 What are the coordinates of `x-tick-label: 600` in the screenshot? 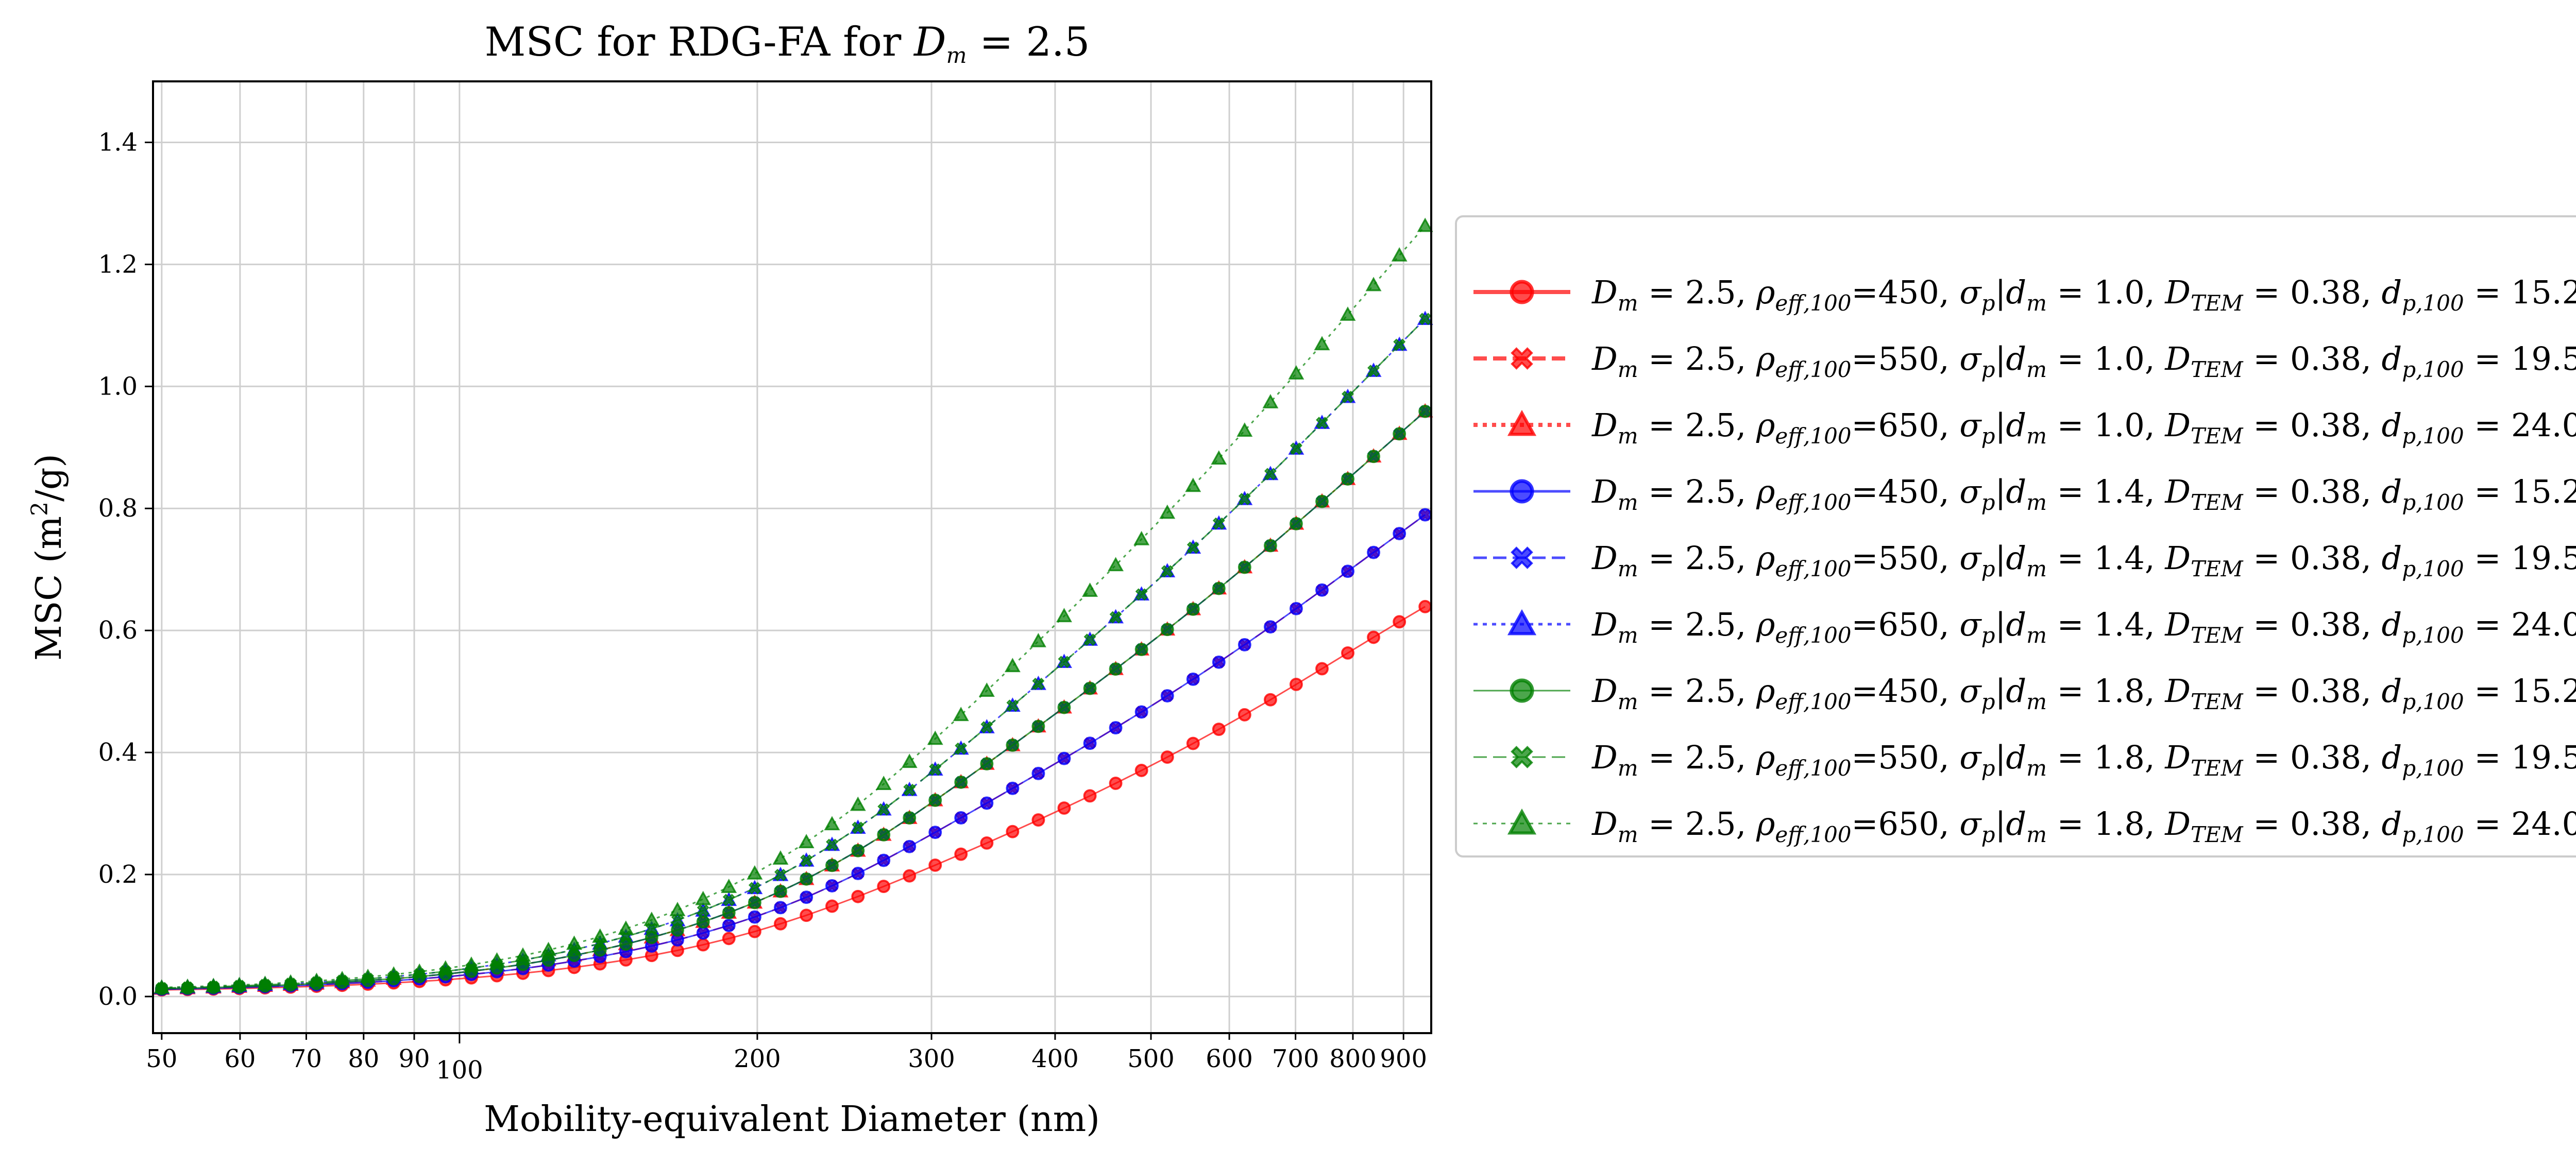 It's located at (1229, 1058).